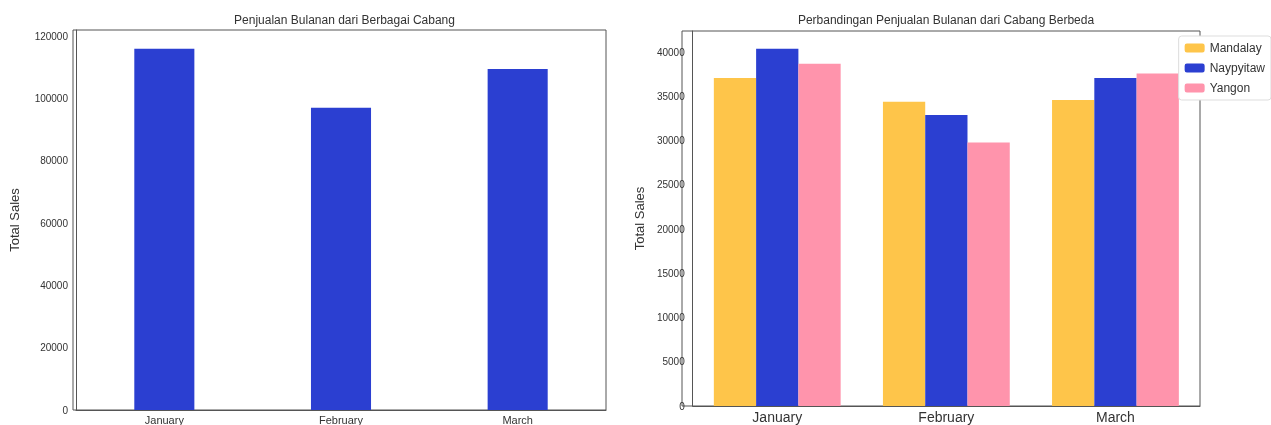 Image resolution: width=1271 pixels, height=425 pixels. I want to click on y-tick-label: 100000, so click(51, 99).